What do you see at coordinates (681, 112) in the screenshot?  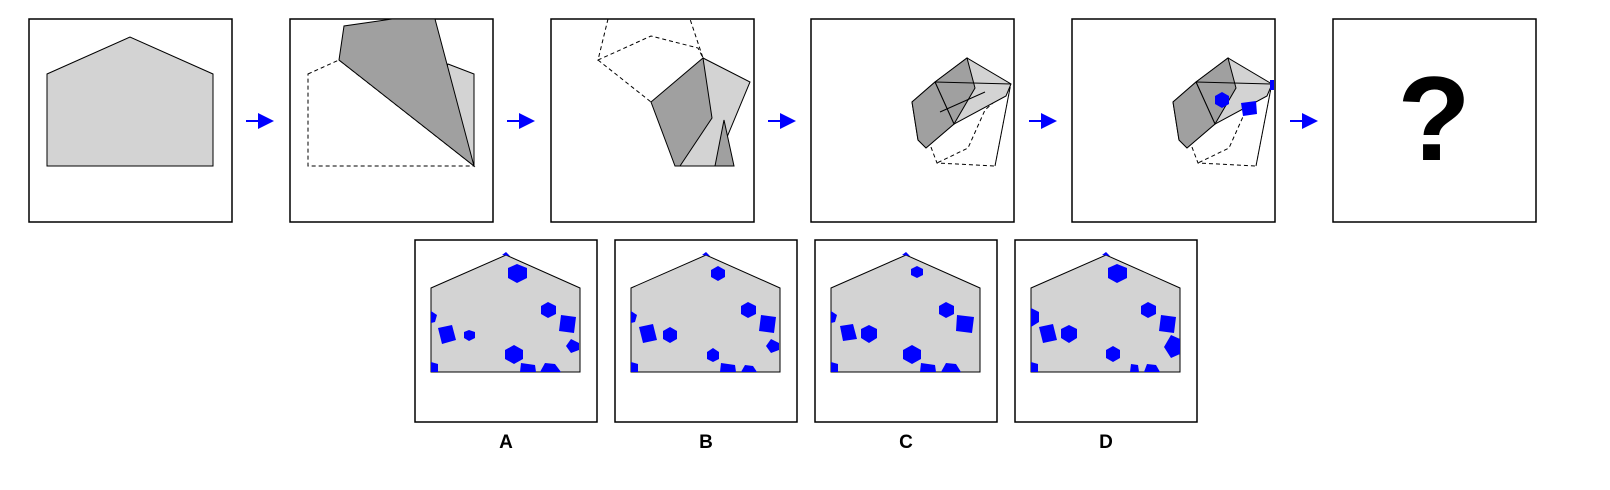 I see `dark-layer` at bounding box center [681, 112].